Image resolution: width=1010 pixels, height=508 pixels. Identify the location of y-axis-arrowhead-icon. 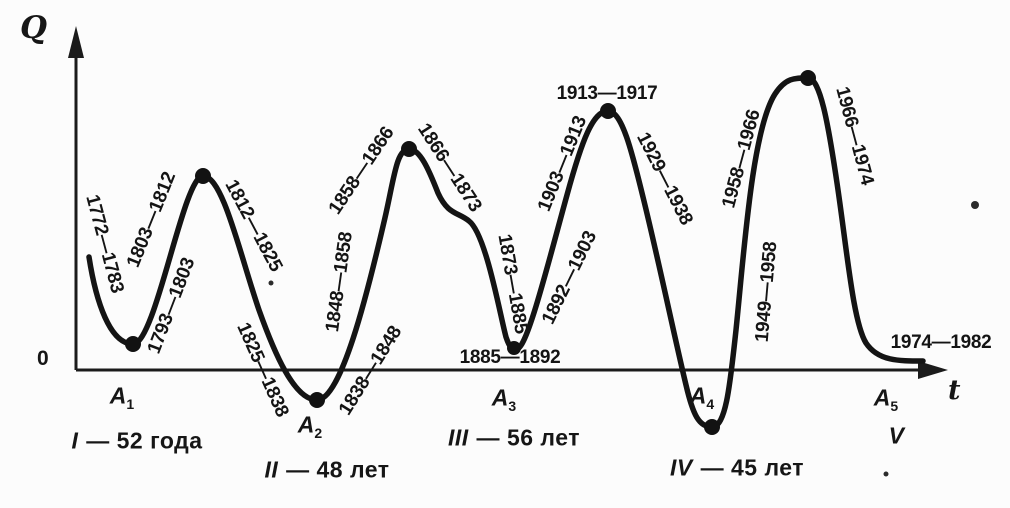
(76, 42).